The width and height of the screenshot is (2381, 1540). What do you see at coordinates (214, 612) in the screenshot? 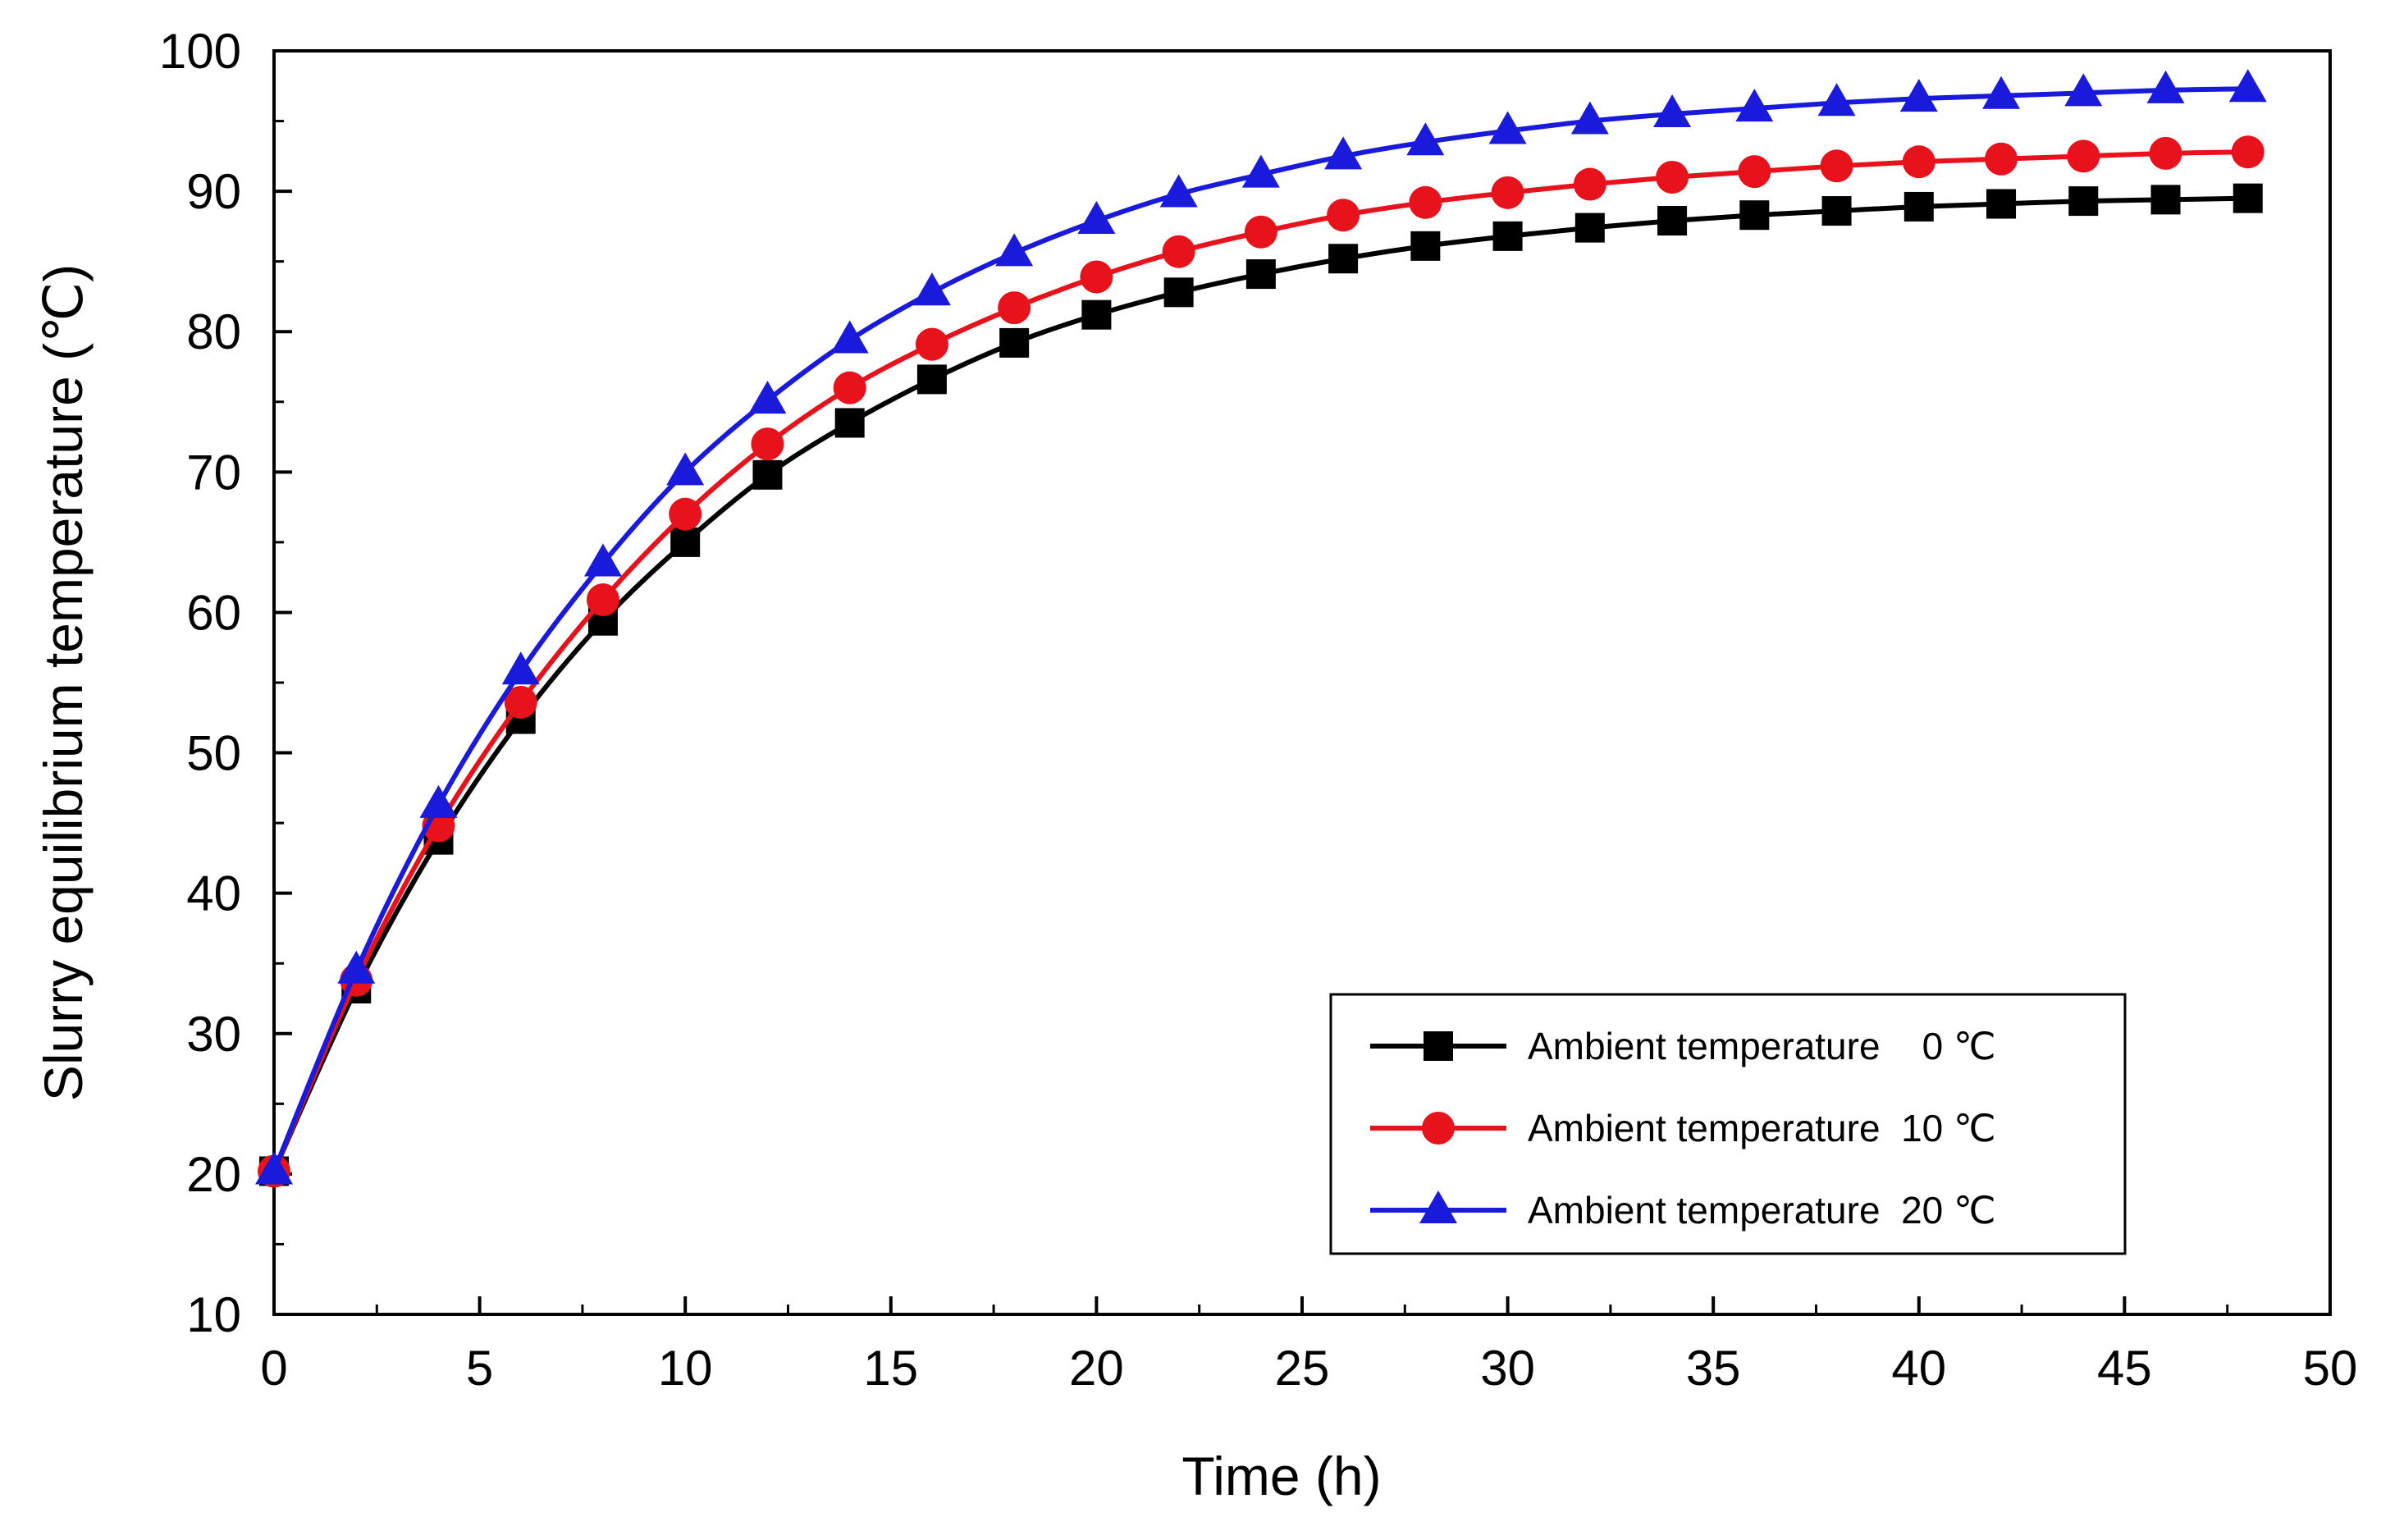
I see `y-tick-label: 60` at bounding box center [214, 612].